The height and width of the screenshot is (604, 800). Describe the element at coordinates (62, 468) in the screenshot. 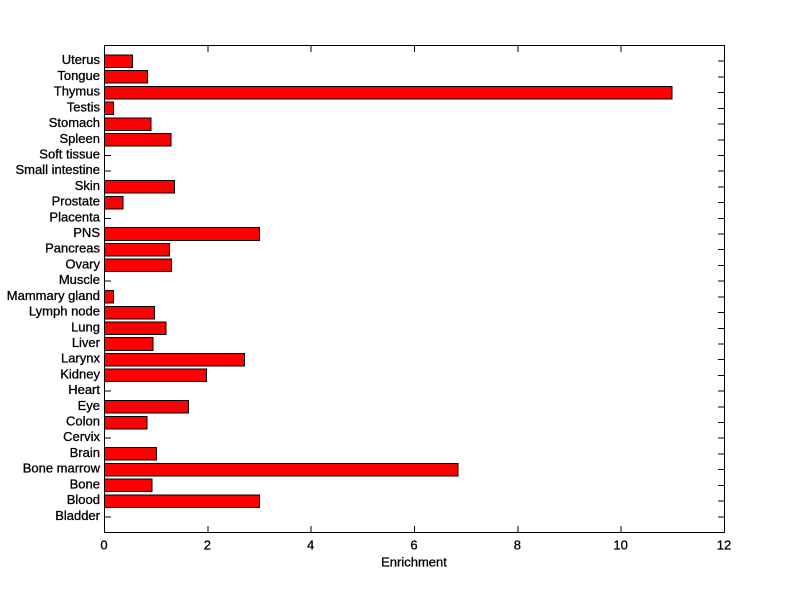

I see `svg-text: Bone marrow` at that location.